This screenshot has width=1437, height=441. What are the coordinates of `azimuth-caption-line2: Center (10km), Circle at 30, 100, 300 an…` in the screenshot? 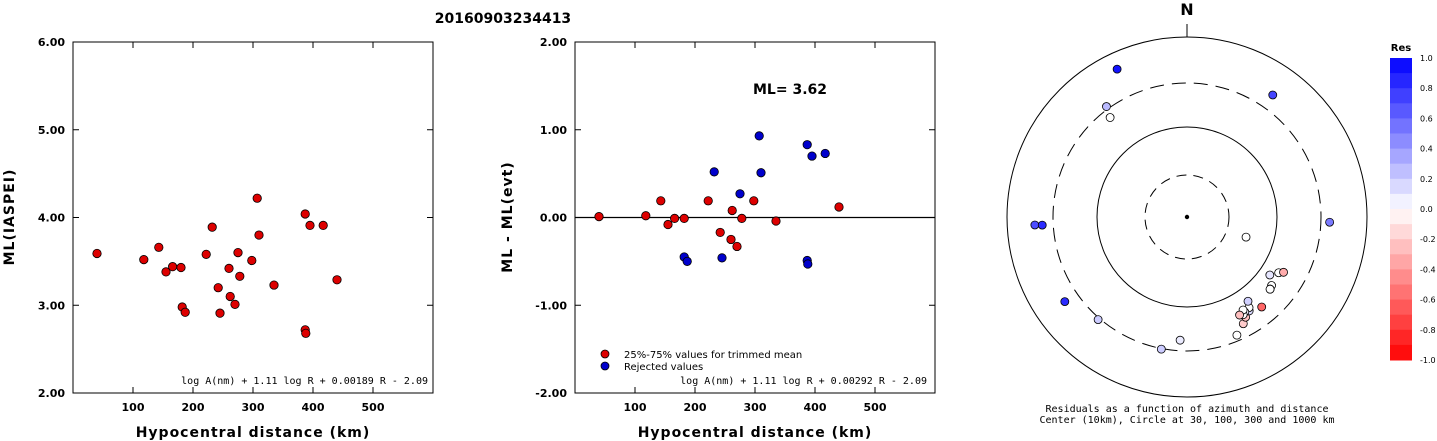 It's located at (1186, 420).